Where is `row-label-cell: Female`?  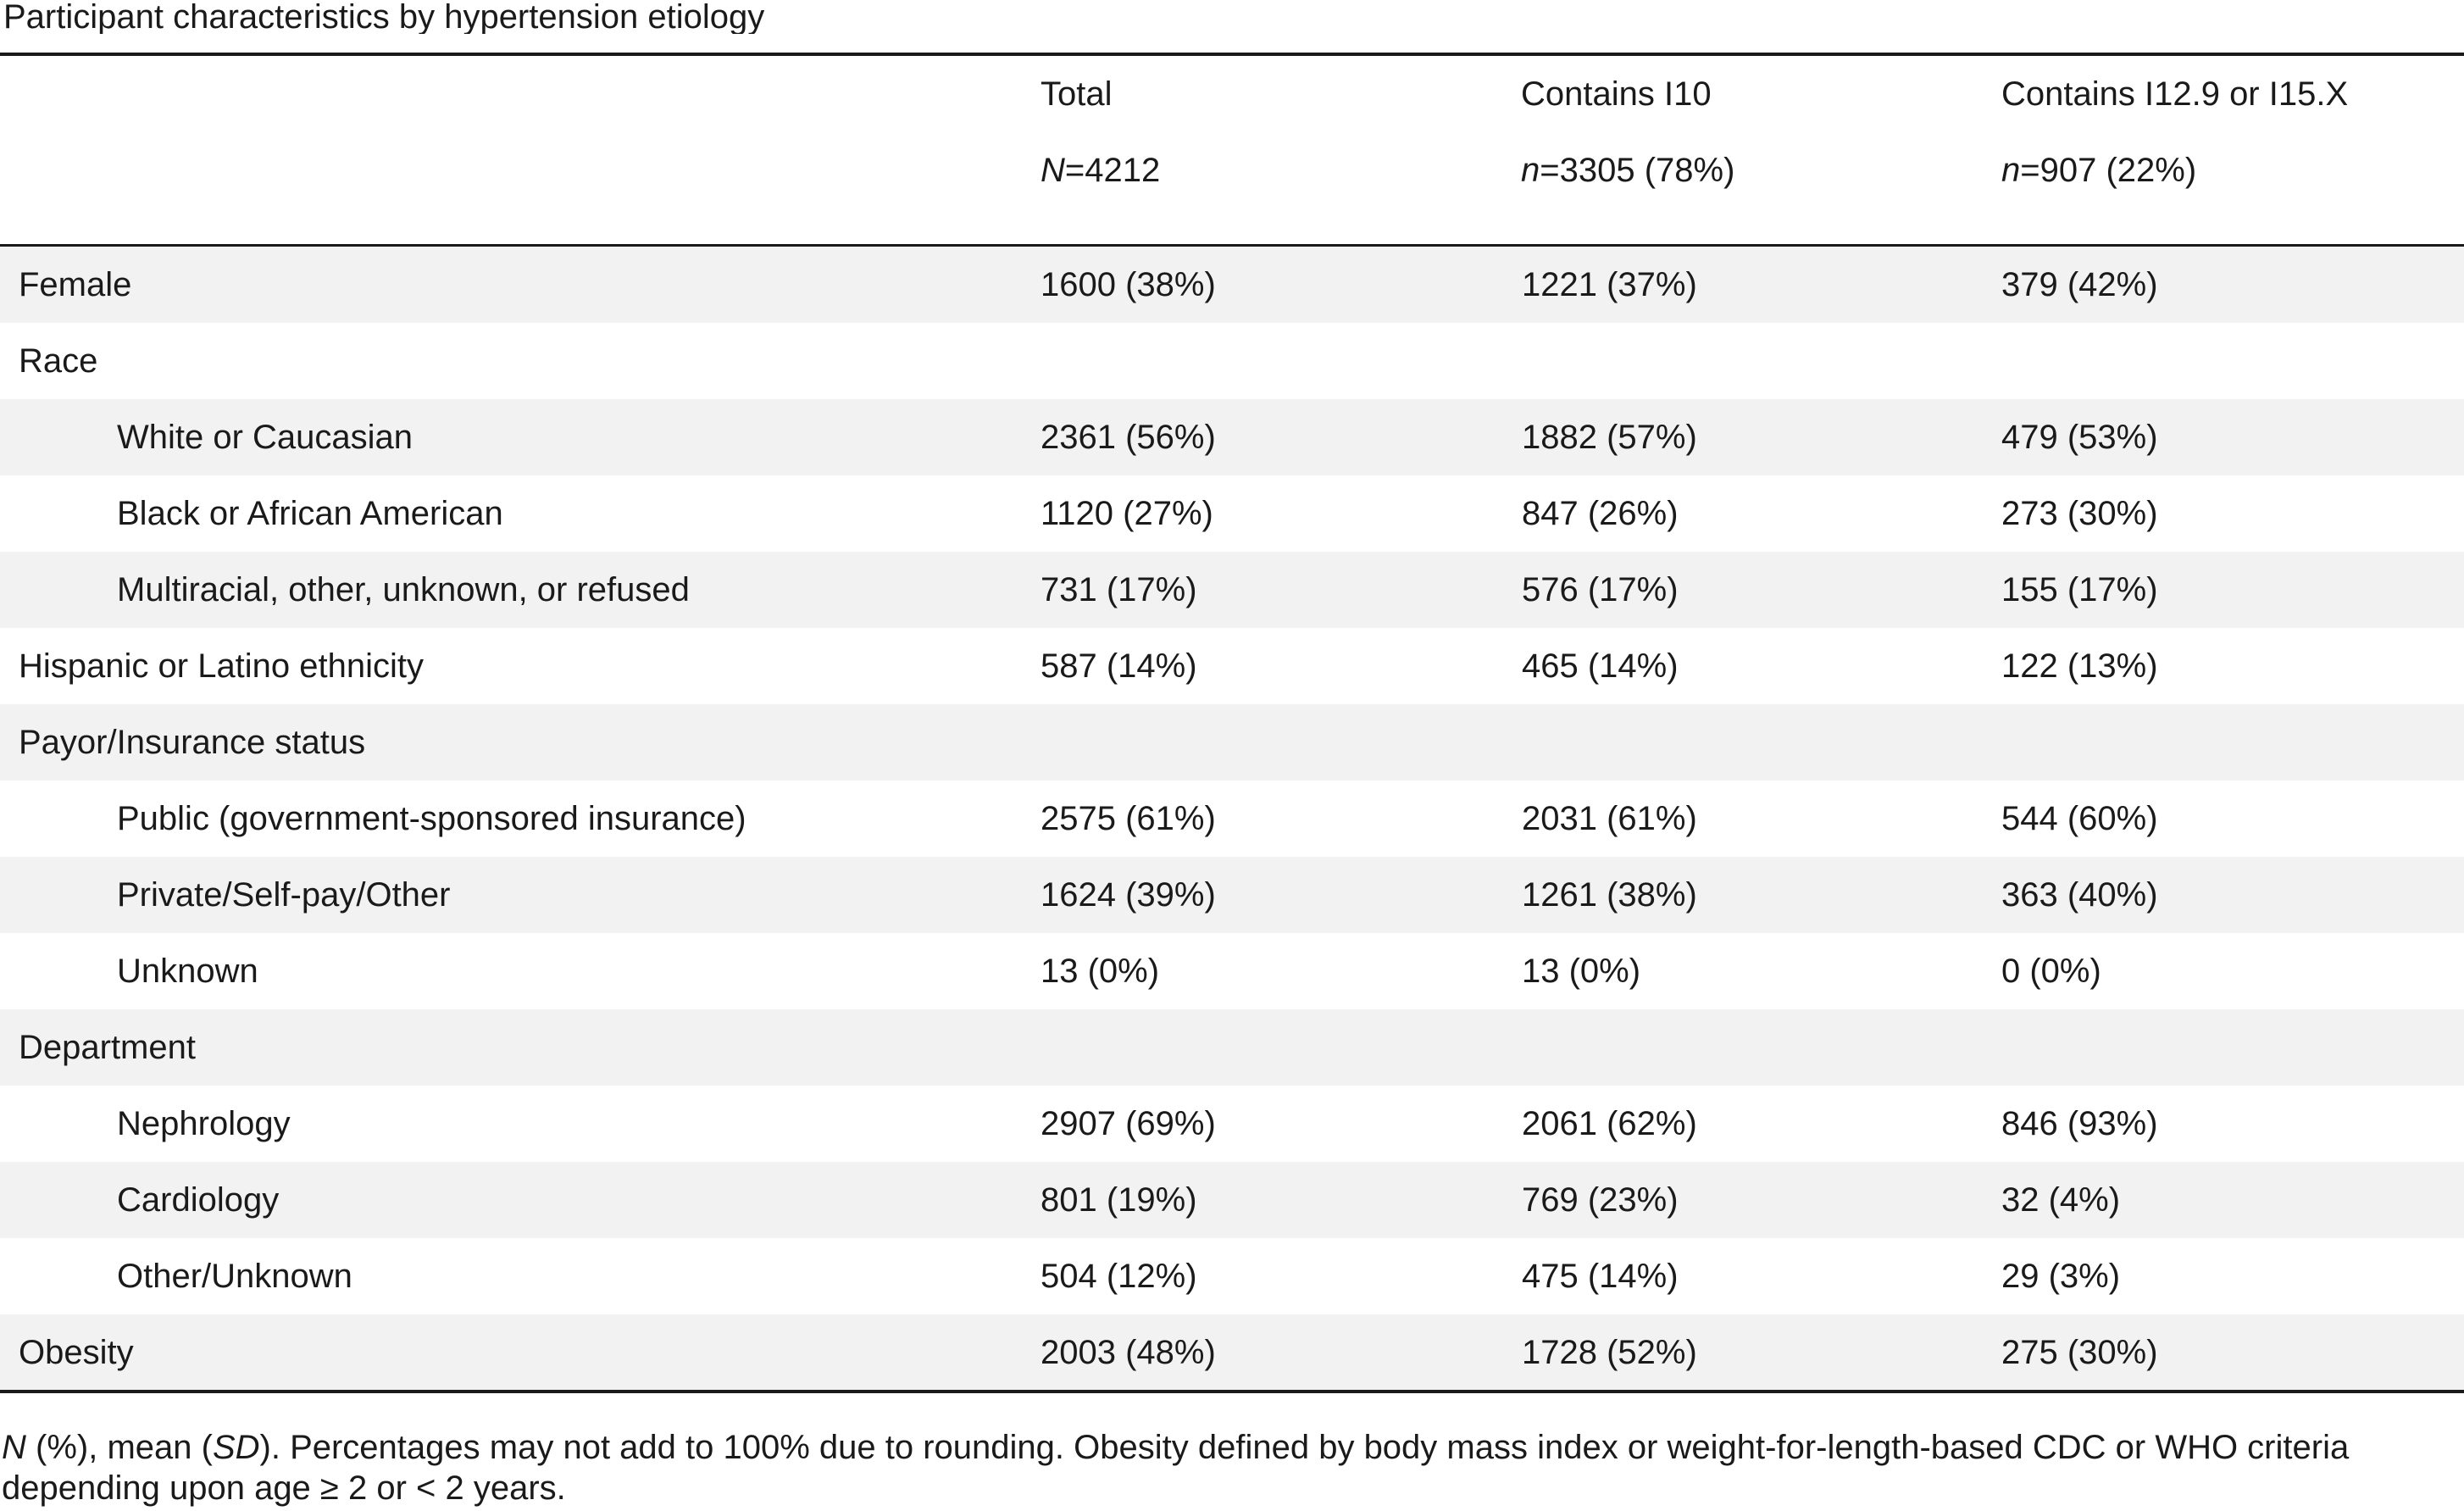
row-label-cell: Female is located at coordinates (520, 285).